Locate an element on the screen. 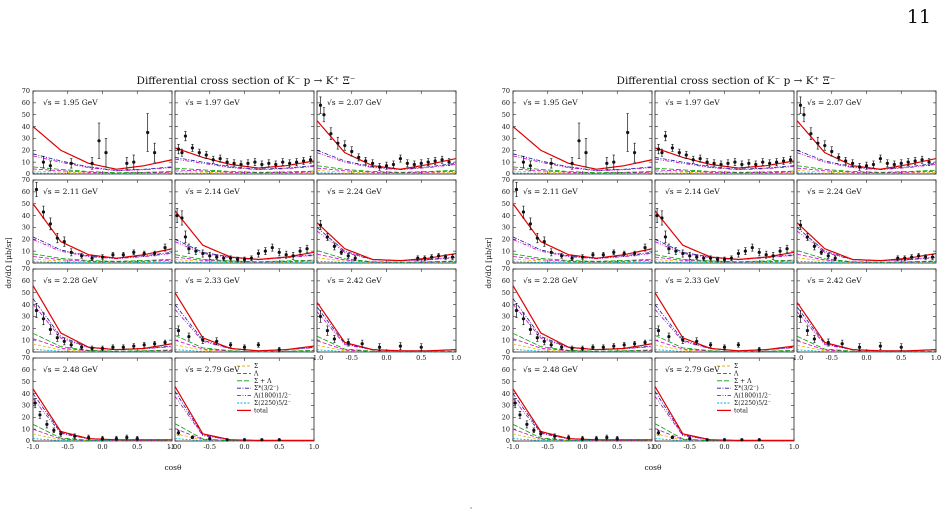 This screenshot has width=943, height=515. energy-label: √s = 2.14 GeV is located at coordinates (212, 191).